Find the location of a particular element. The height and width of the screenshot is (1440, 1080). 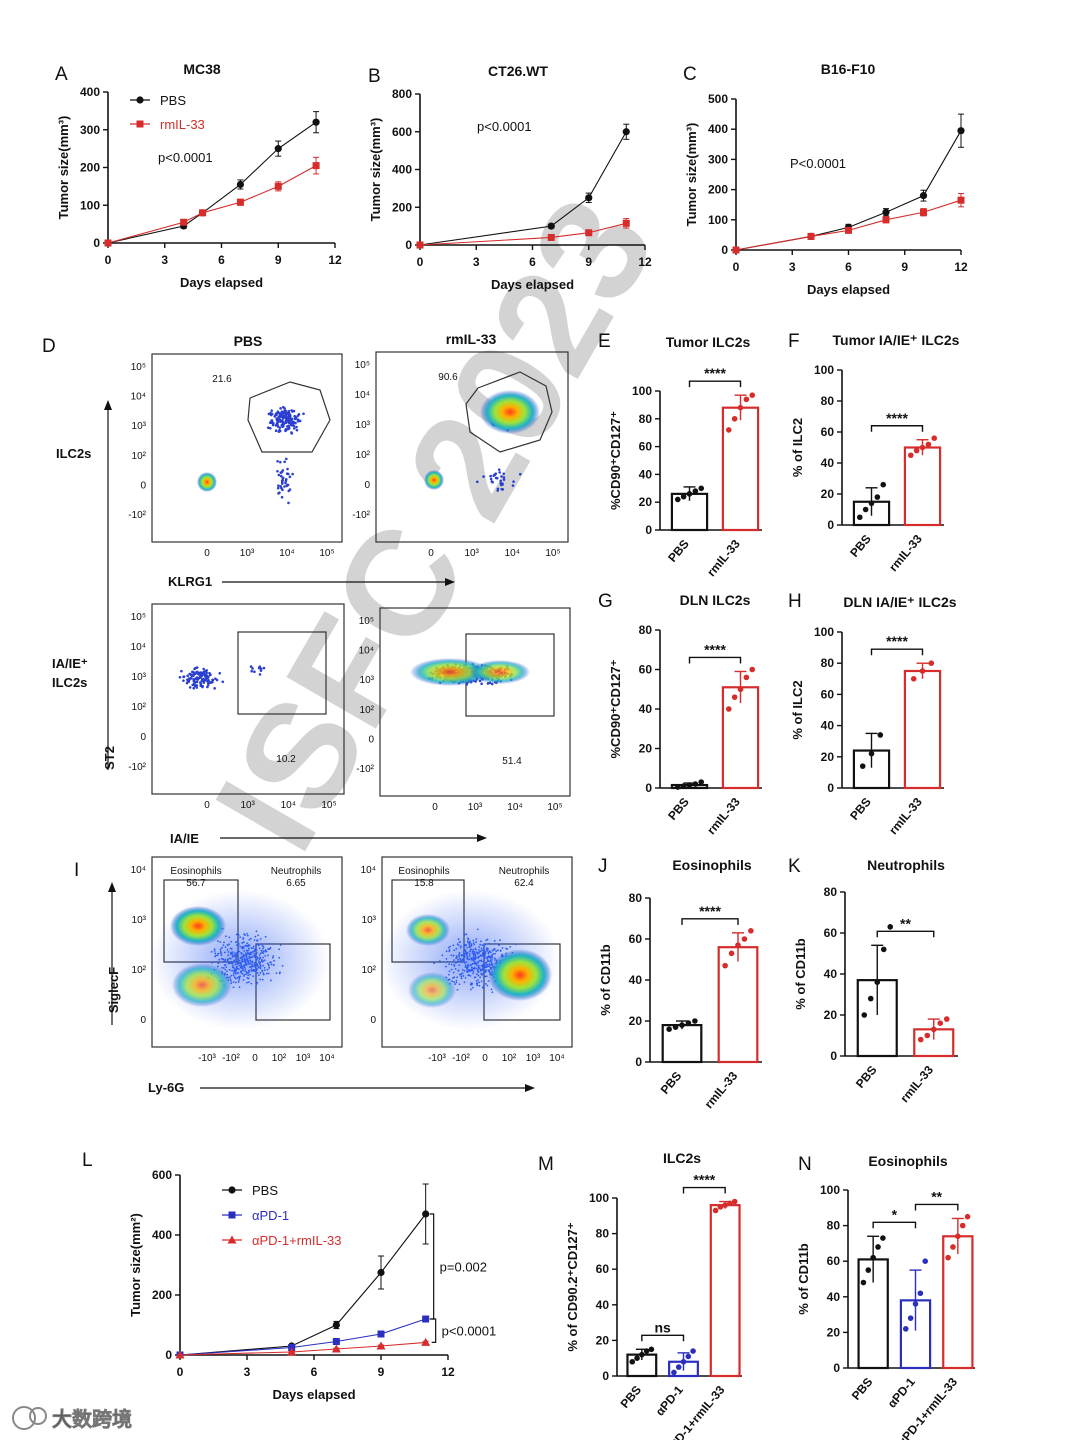

flow-plot-ilc2-rmil33: 10⁵ 10⁴ 10³ 10² 0 -10² 0 10³ 10⁴ 10⁵ 90.6 is located at coordinates (460, 455).